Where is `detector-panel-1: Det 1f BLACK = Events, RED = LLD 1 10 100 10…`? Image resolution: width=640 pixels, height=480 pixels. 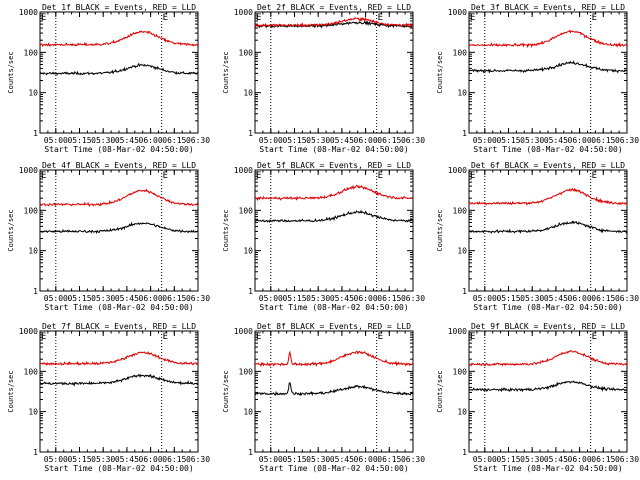 detector-panel-1: Det 1f BLACK = Events, RED = LLD 1 10 100 10… is located at coordinates (108, 78).